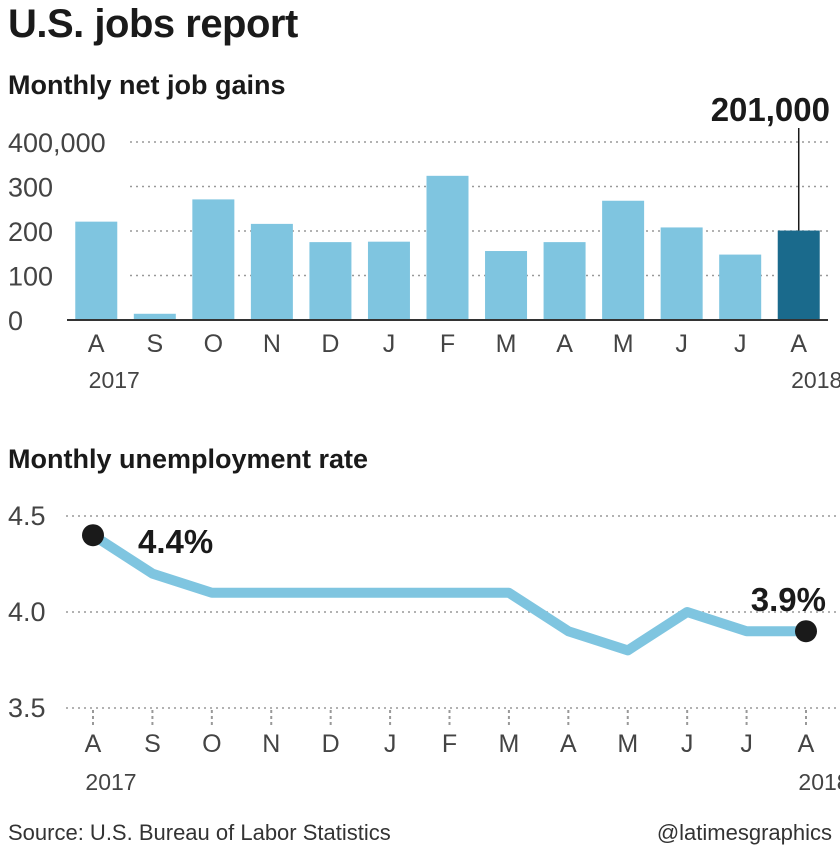  I want to click on page-title: U.S. jobs report, so click(153, 24).